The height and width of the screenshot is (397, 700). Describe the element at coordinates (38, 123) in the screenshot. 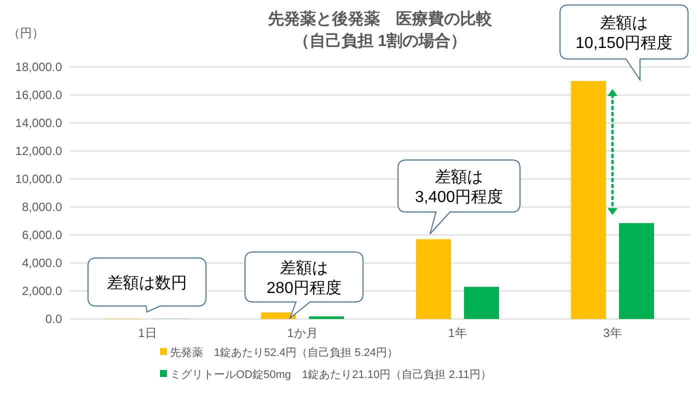

I see `y-tick-label: 14,000.0` at that location.